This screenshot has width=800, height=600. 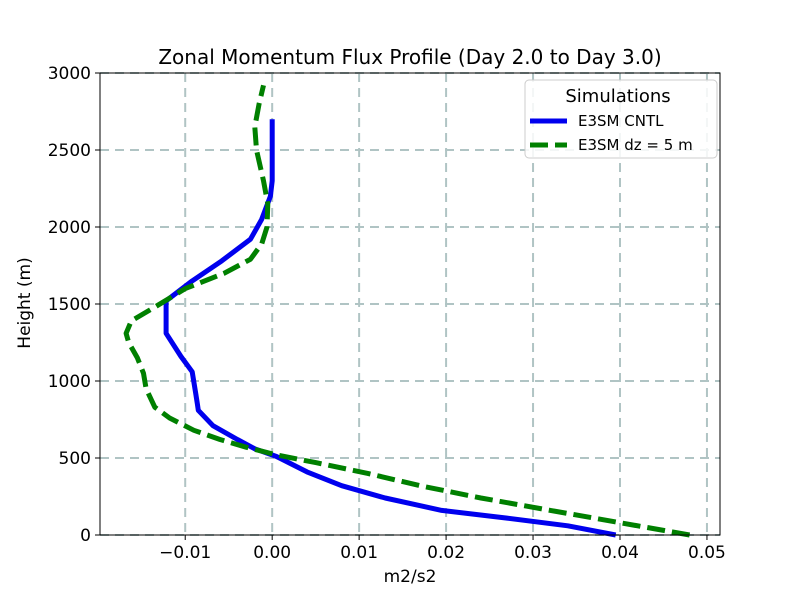 What do you see at coordinates (617, 96) in the screenshot?
I see `legend-title: Simulations` at bounding box center [617, 96].